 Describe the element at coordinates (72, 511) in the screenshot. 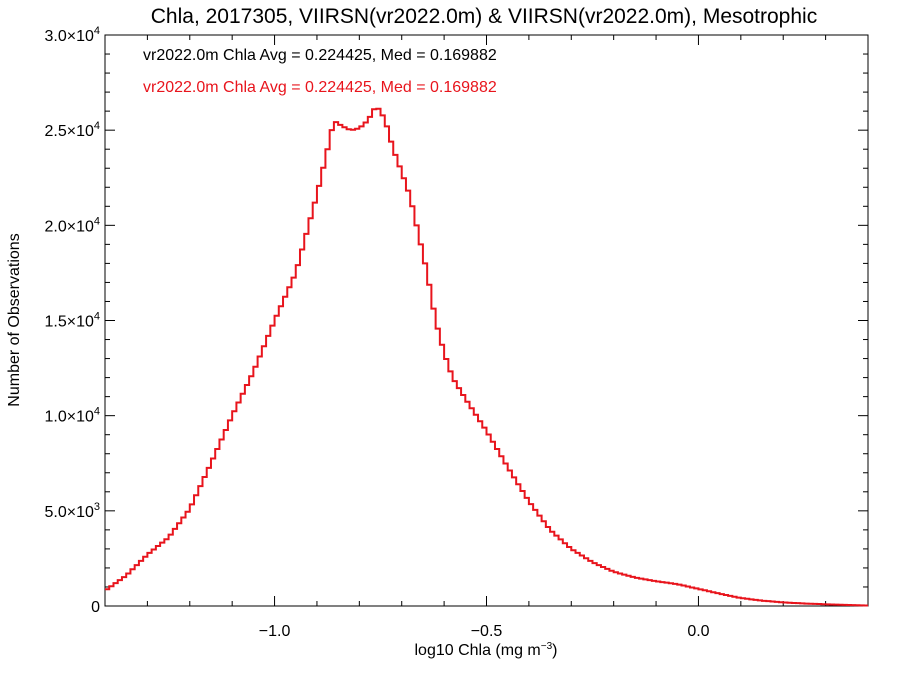

I see `y-tick-label: 5.0×10³` at that location.